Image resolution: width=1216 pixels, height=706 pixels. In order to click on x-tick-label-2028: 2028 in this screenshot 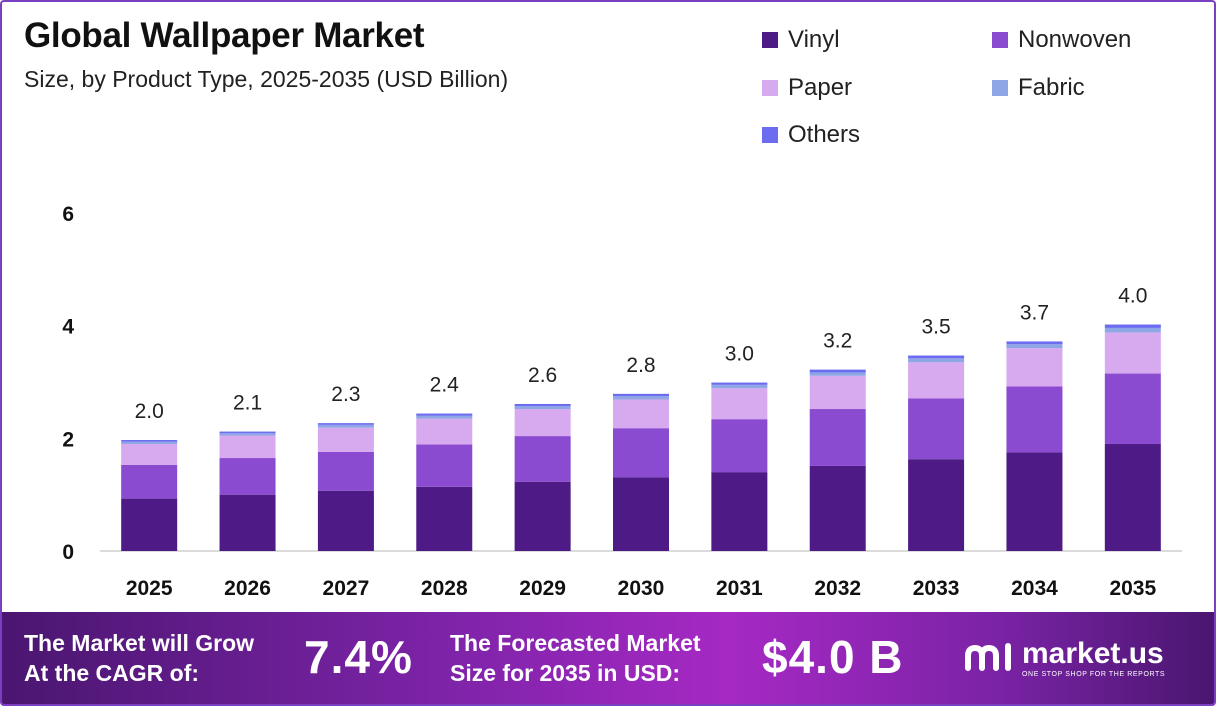, I will do `click(444, 588)`.